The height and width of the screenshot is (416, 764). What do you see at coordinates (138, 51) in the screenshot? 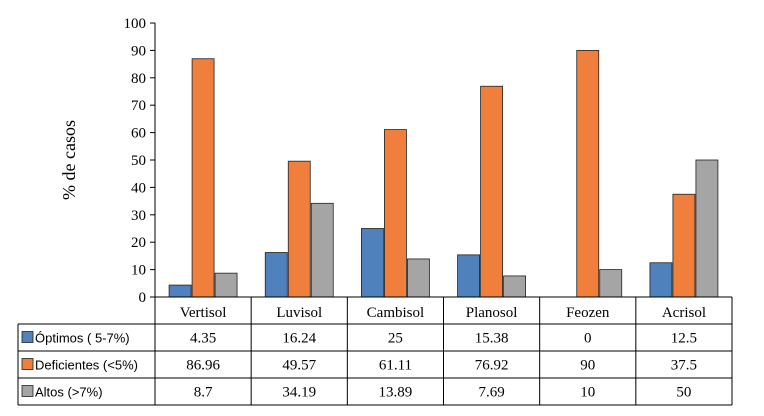
I see `y-tick-label: 90` at bounding box center [138, 51].